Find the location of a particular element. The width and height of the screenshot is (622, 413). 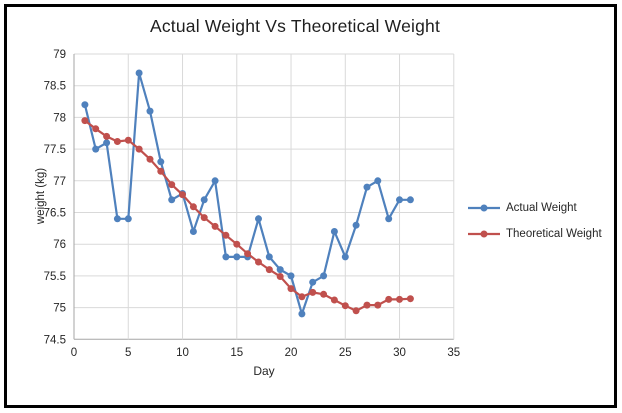

y-tick-label: 79 is located at coordinates (59, 55).